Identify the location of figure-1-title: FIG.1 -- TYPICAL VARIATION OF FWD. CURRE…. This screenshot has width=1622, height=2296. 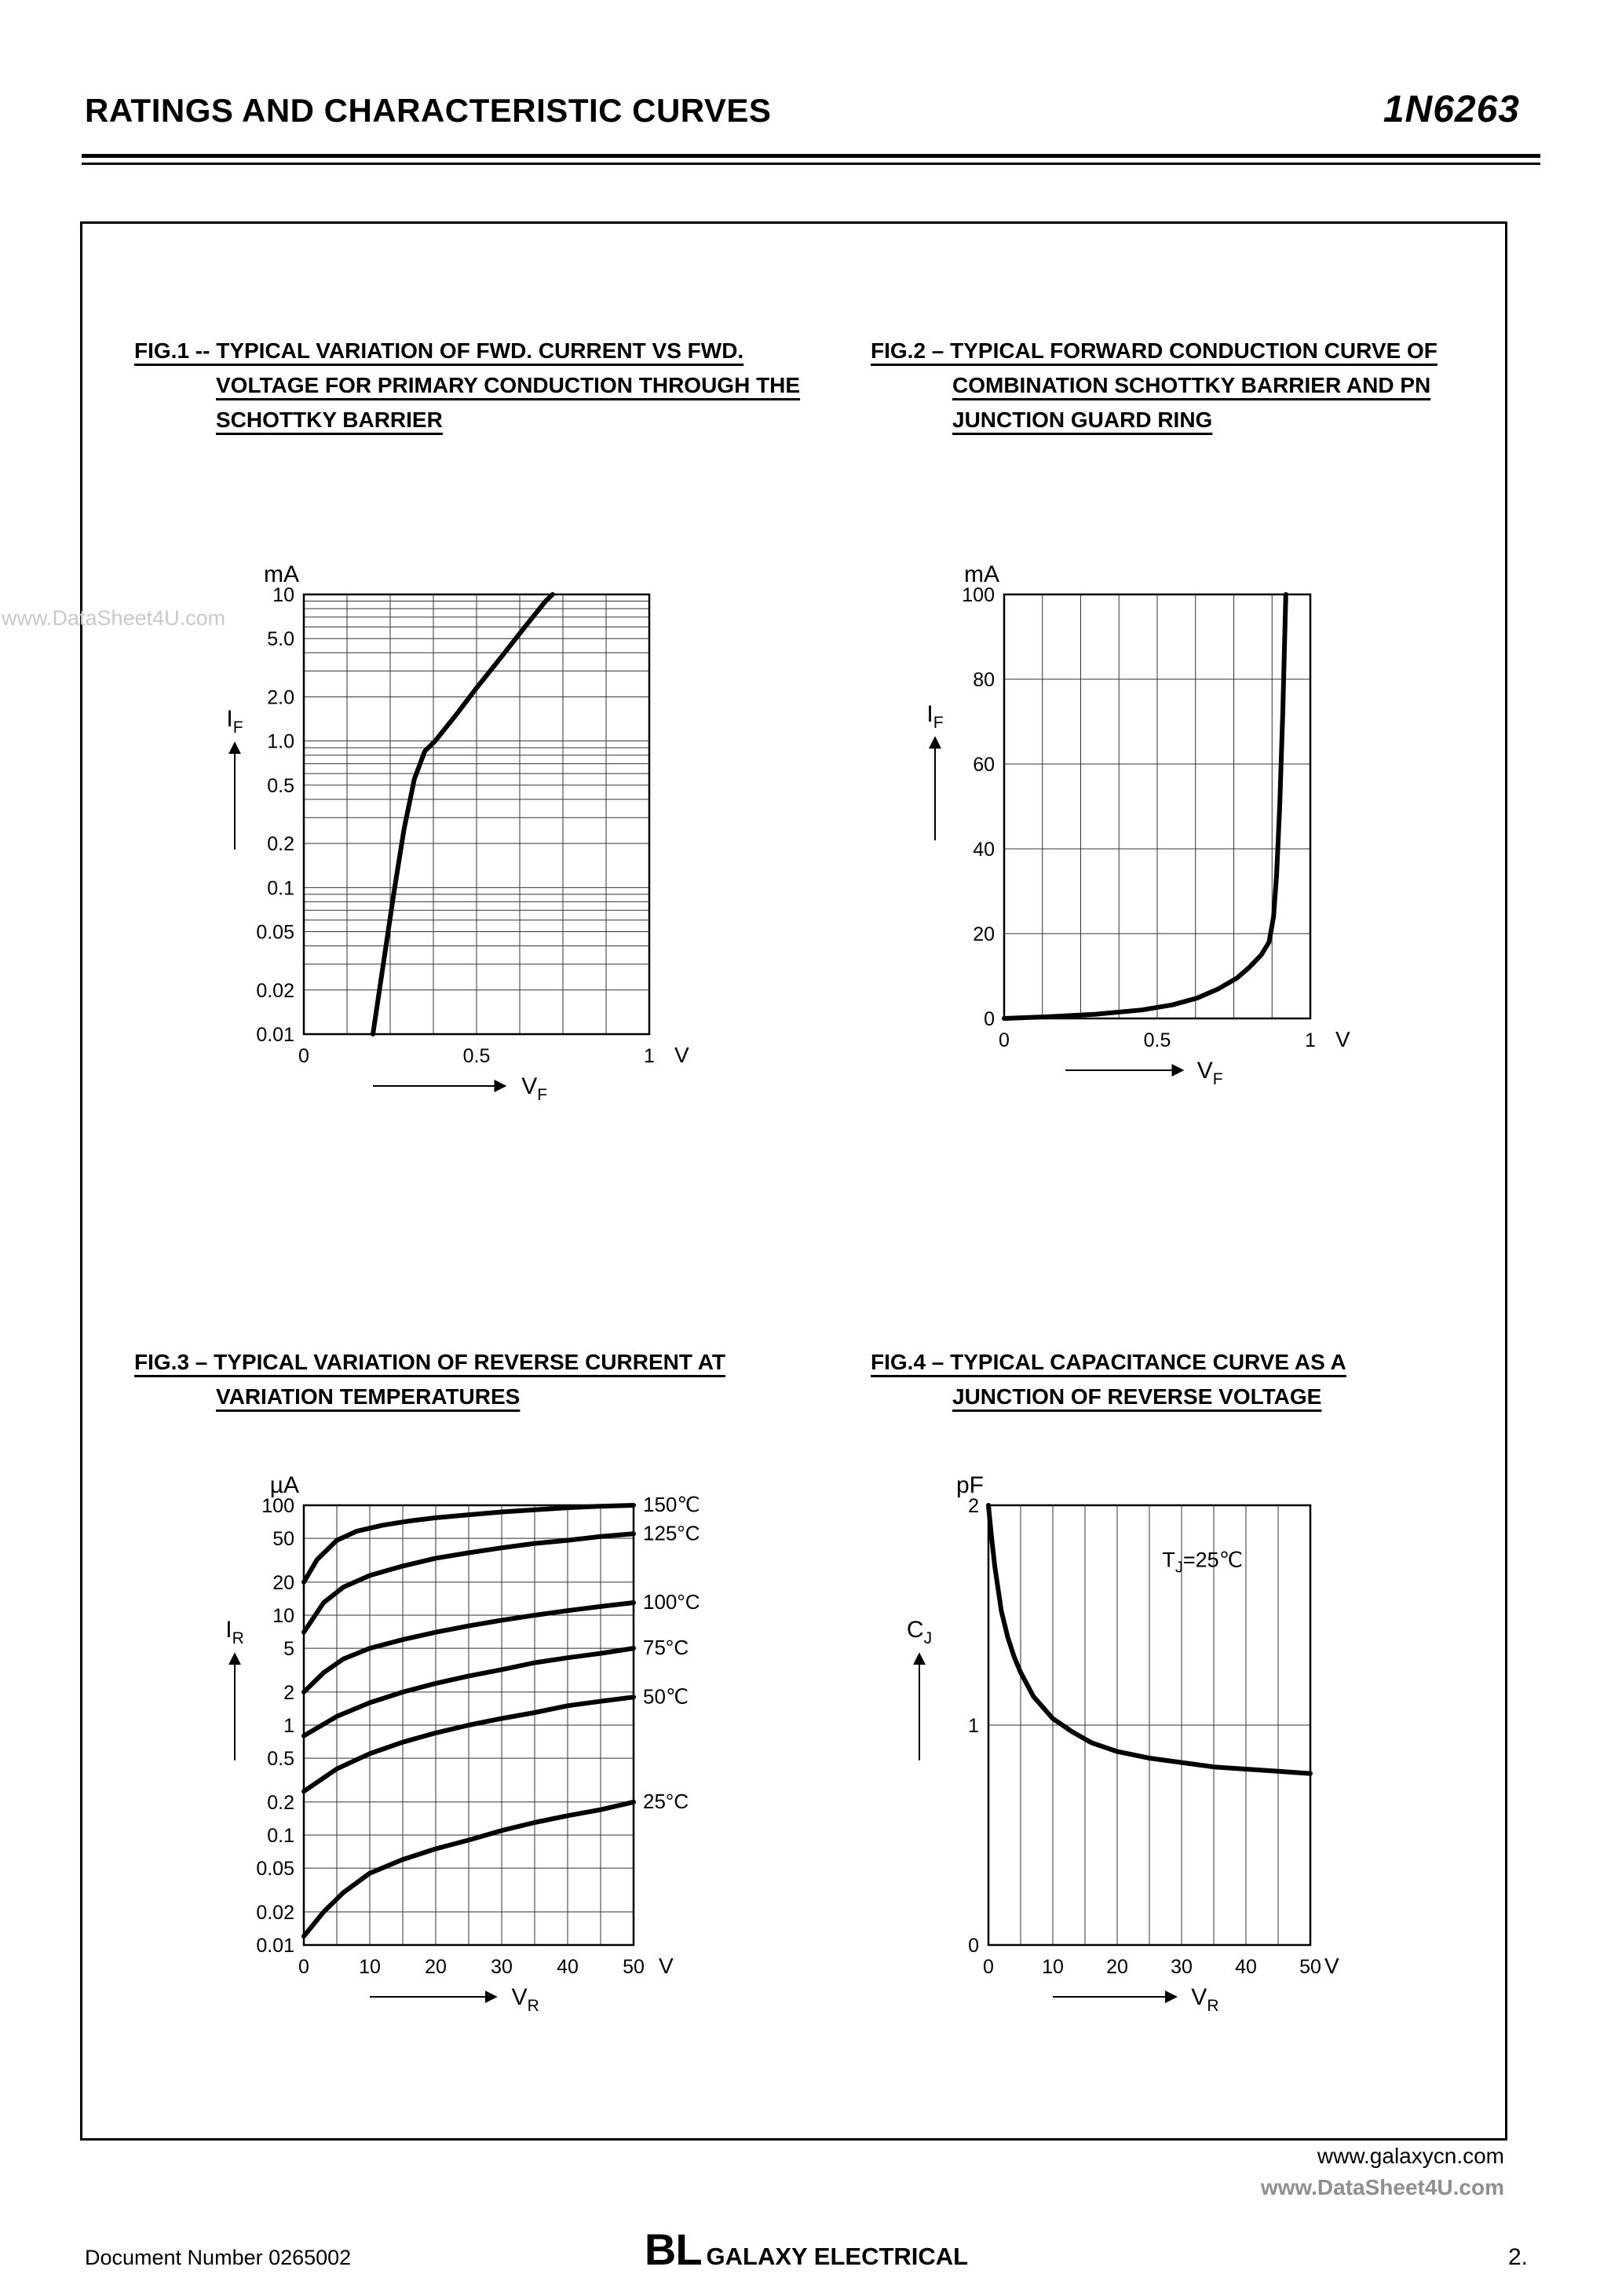
(472, 386).